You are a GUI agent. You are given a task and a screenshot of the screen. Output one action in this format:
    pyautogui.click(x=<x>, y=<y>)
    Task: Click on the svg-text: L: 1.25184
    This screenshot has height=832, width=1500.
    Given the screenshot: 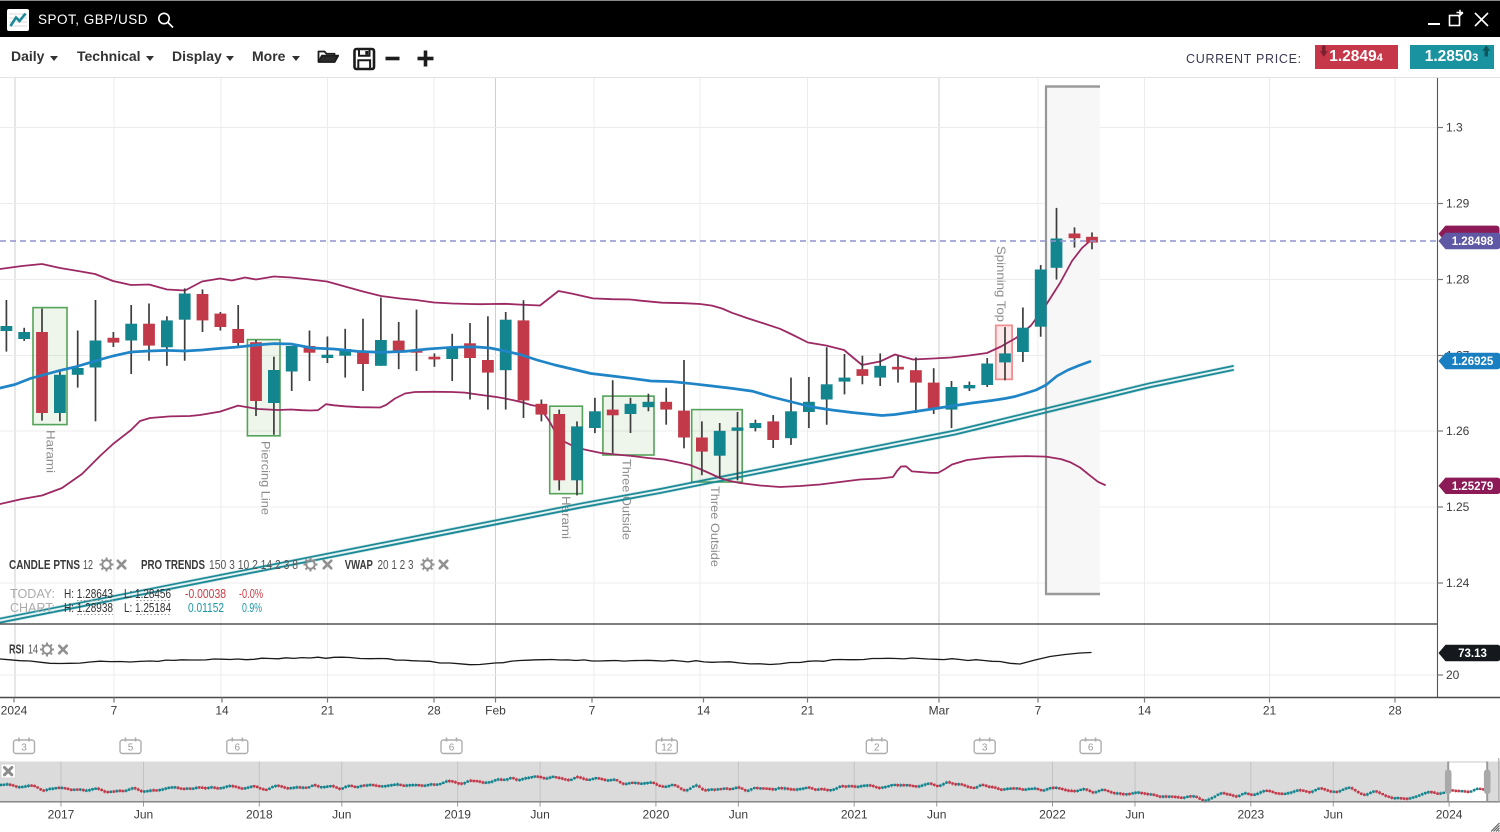 What is the action you would take?
    pyautogui.click(x=147, y=607)
    